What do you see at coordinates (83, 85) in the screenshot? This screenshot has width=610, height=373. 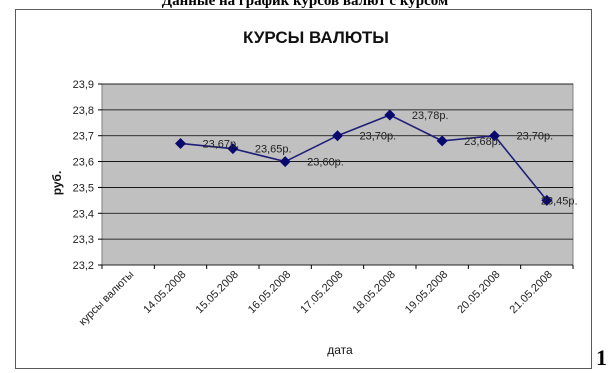 I see `y-tick-label: 23,9` at bounding box center [83, 85].